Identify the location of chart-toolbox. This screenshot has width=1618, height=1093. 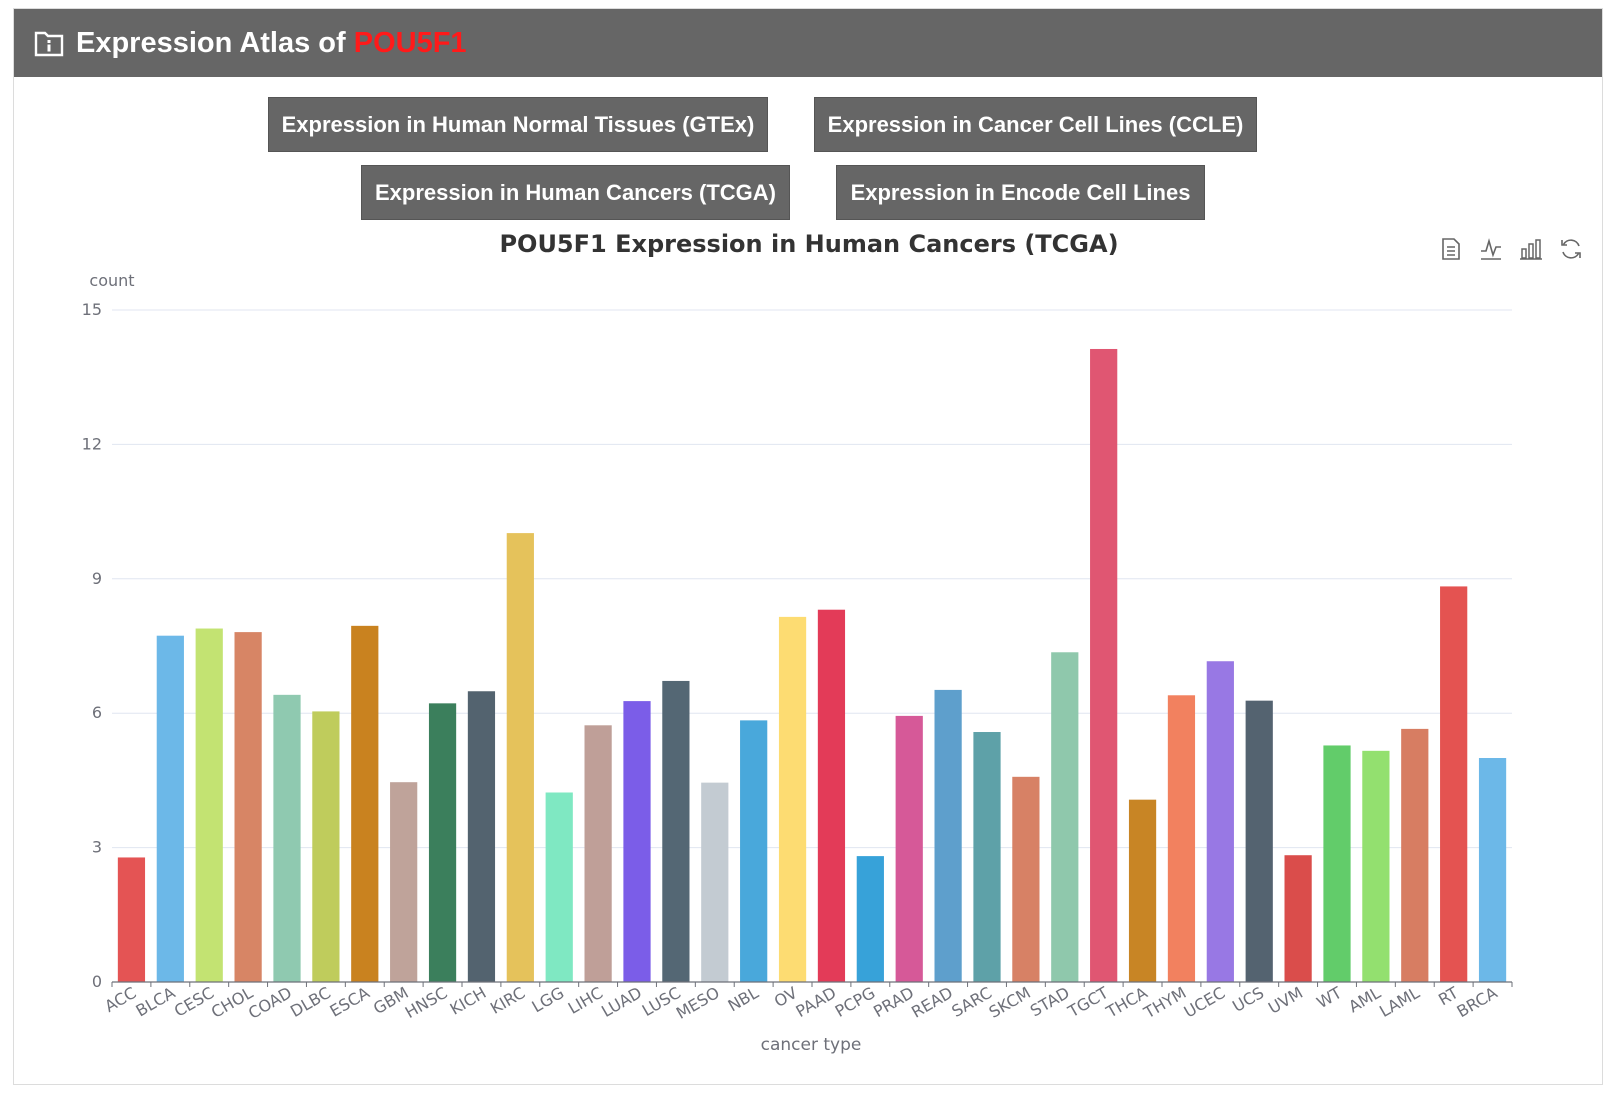
(1511, 249).